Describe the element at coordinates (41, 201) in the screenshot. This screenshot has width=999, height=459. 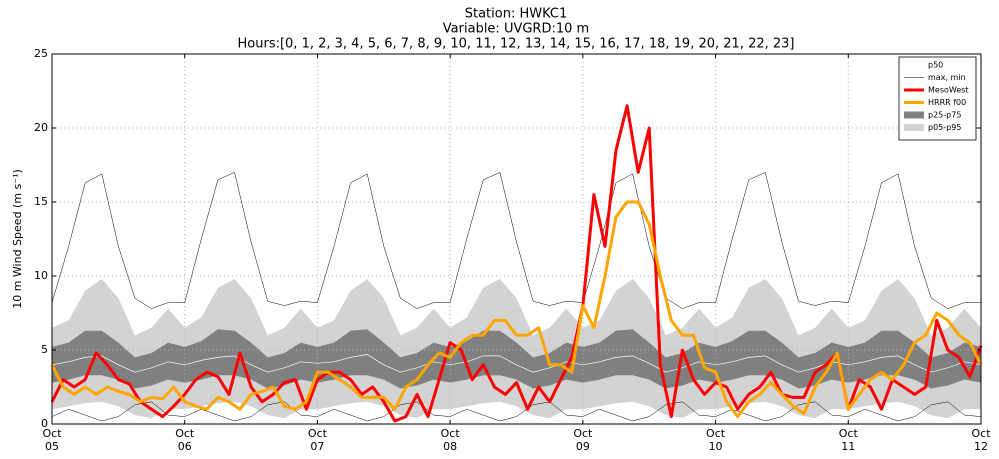
I see `y-tick-label: 15` at that location.